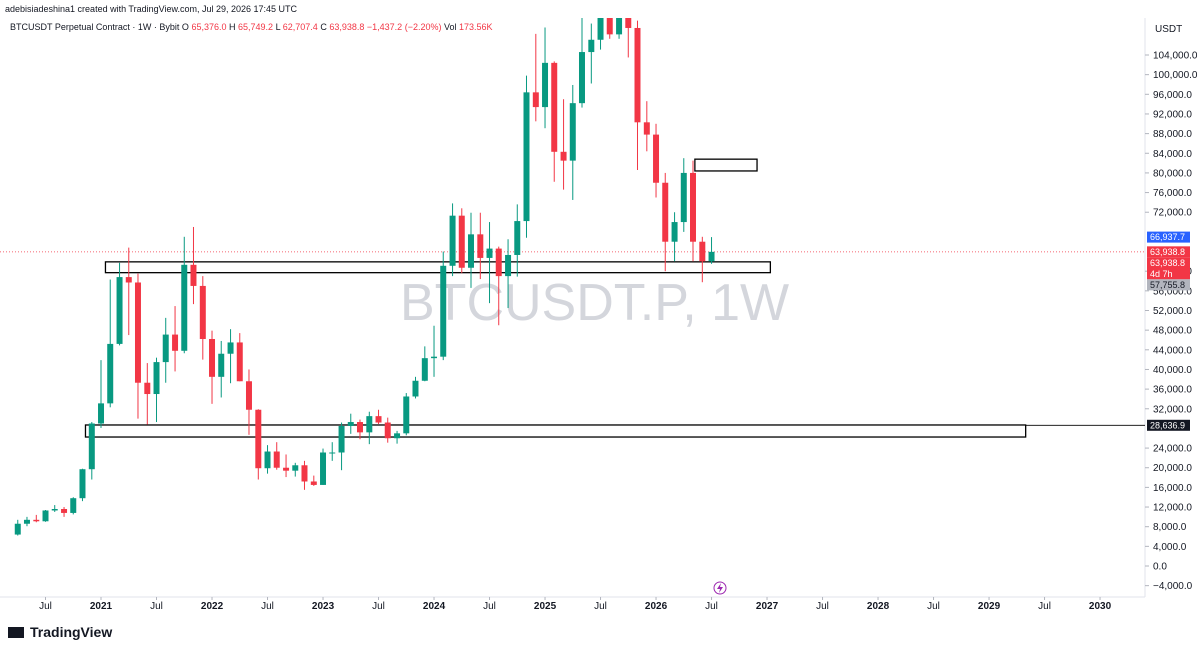 The height and width of the screenshot is (658, 1200). Describe the element at coordinates (545, 606) in the screenshot. I see `x-tick-label: 2025` at that location.